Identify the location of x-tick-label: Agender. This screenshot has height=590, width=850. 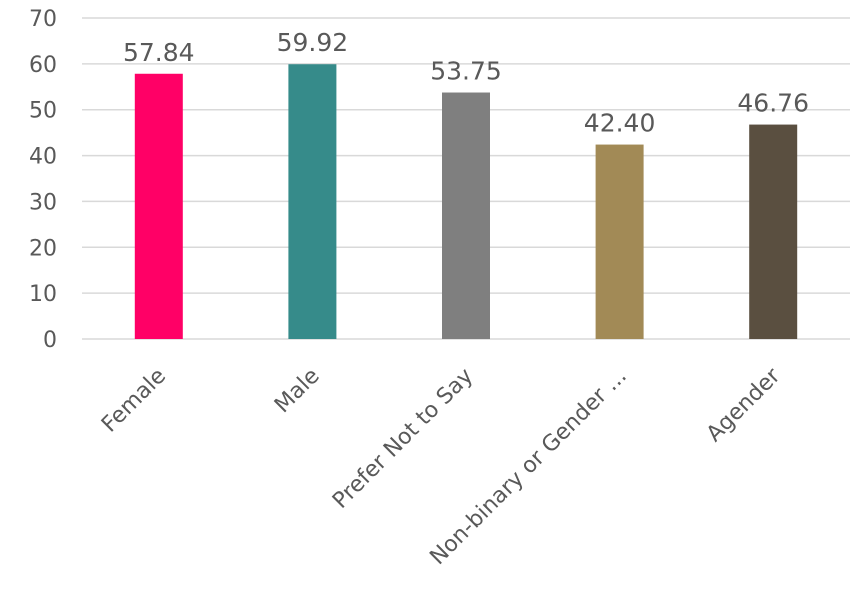
(744, 405).